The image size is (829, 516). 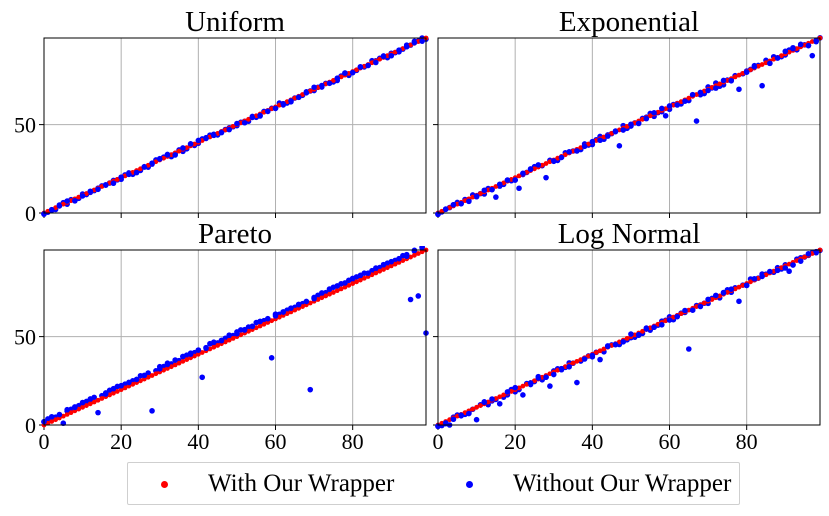 What do you see at coordinates (25, 337) in the screenshot?
I see `y-tick-label: 50` at bounding box center [25, 337].